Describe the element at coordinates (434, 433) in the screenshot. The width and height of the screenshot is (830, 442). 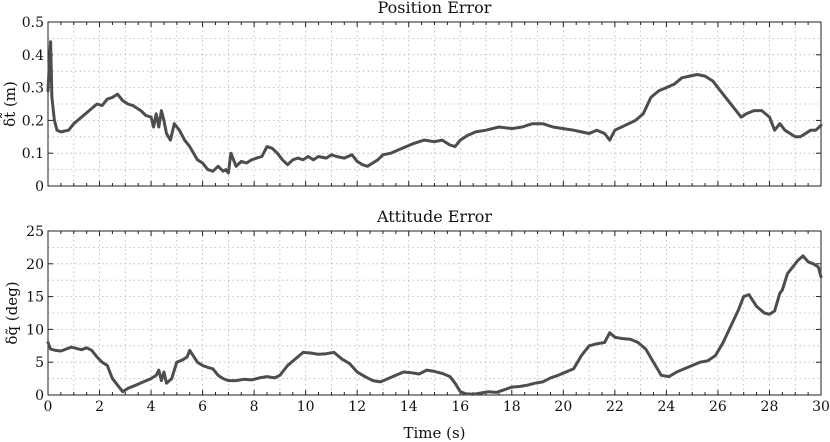
I see `time-x-axis-label: Time (s)` at that location.